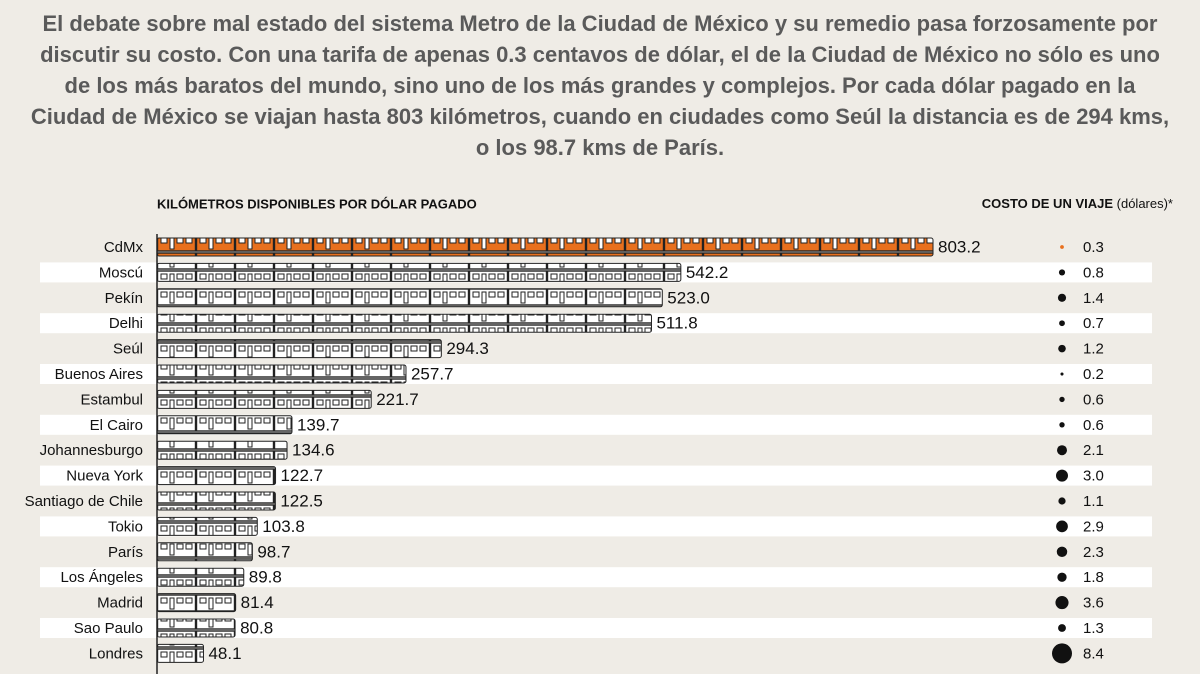 This screenshot has height=674, width=1200. Describe the element at coordinates (273, 551) in the screenshot. I see `value-label: 98.7` at that location.